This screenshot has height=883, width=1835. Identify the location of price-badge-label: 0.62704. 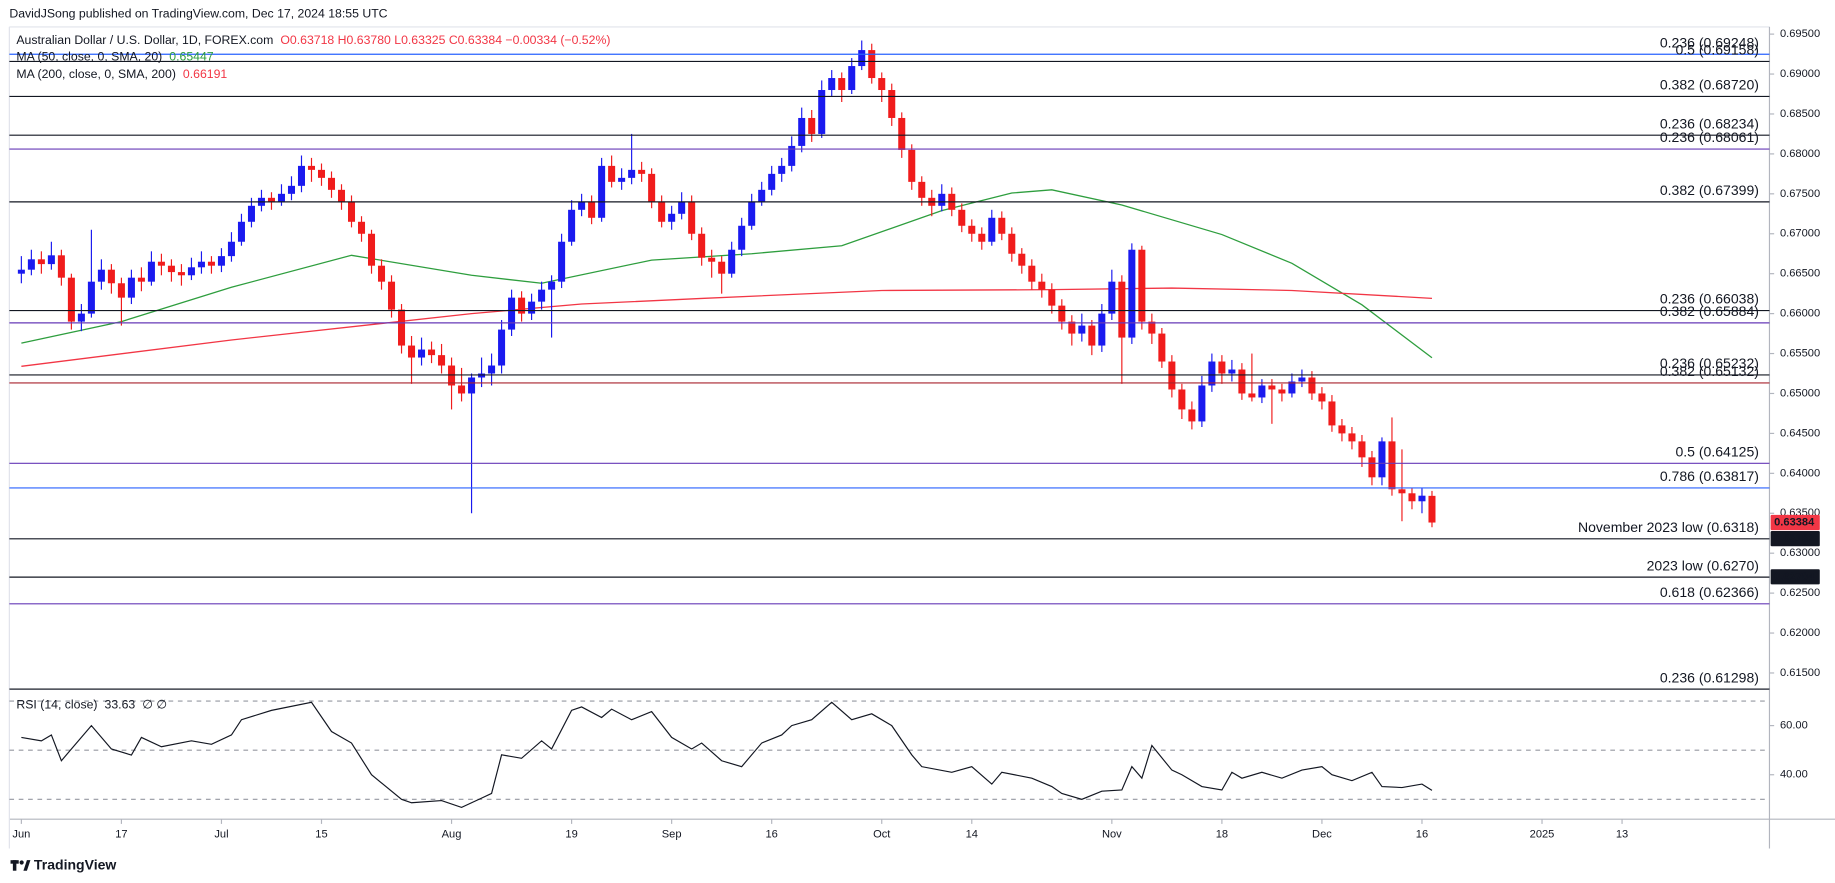
(1794, 577).